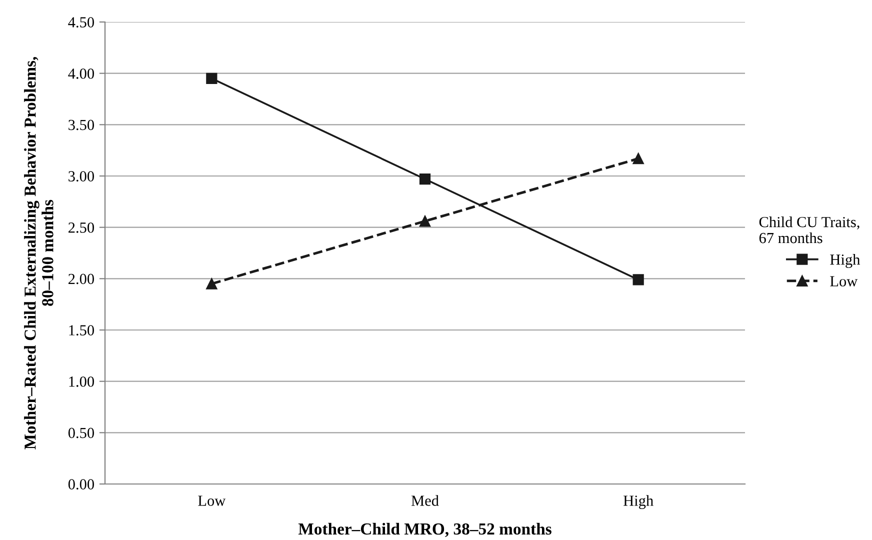 The width and height of the screenshot is (872, 540). I want to click on x-axis-title: Mother–Child MRO, 38–52 months, so click(425, 530).